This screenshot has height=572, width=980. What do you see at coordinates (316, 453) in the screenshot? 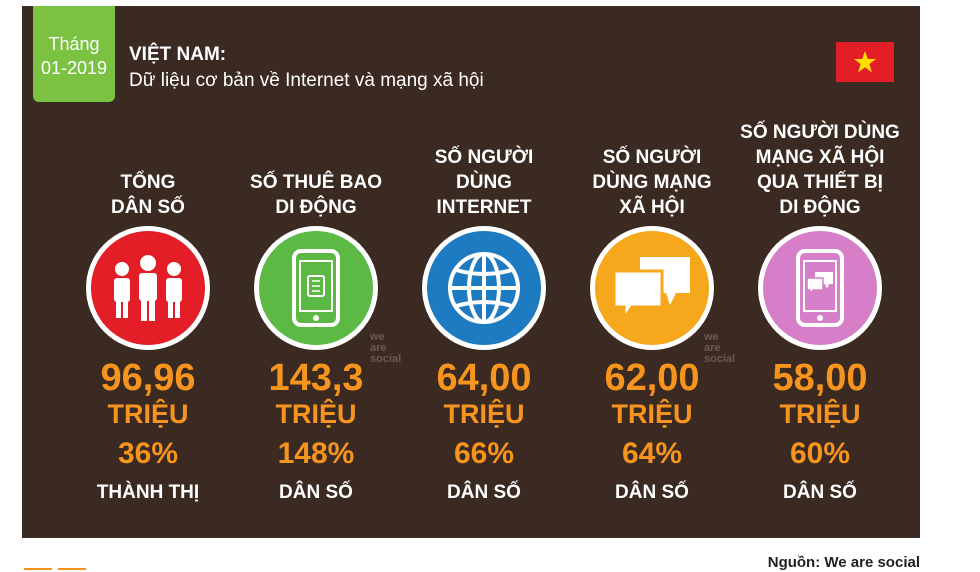
I see `stat-percent: 148%` at bounding box center [316, 453].